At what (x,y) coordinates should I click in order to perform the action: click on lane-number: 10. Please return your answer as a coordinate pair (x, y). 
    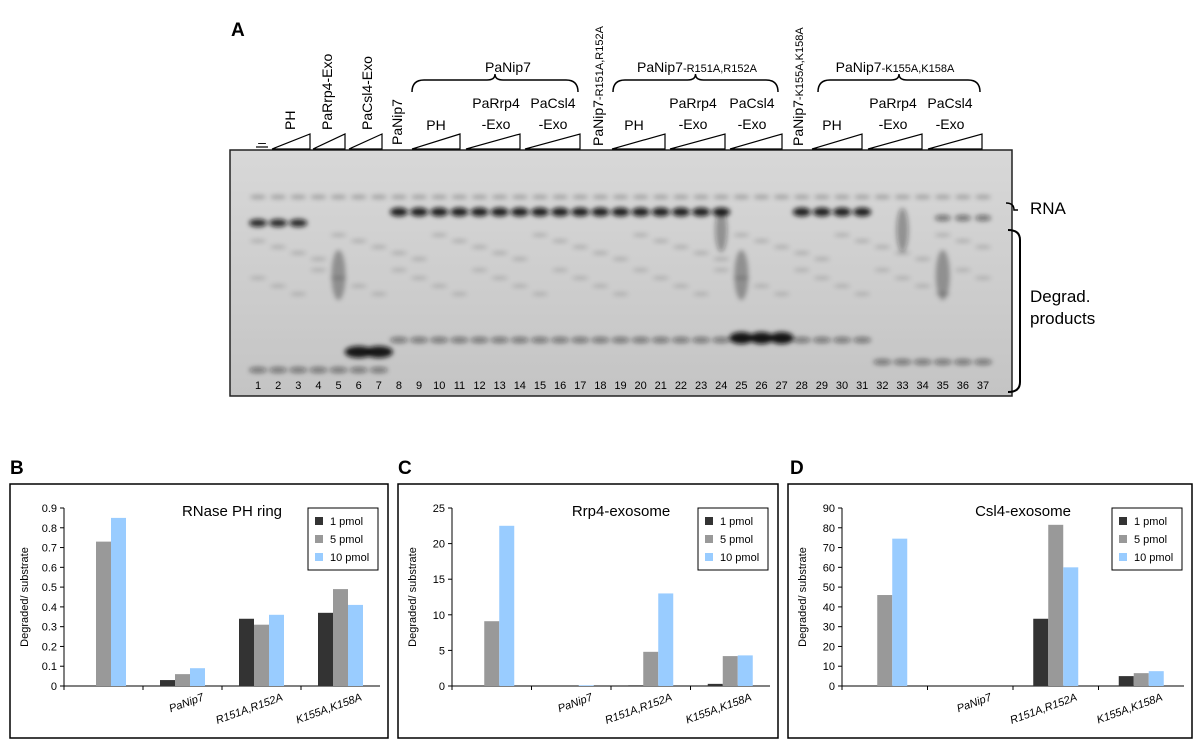
    Looking at the image, I should click on (439, 386).